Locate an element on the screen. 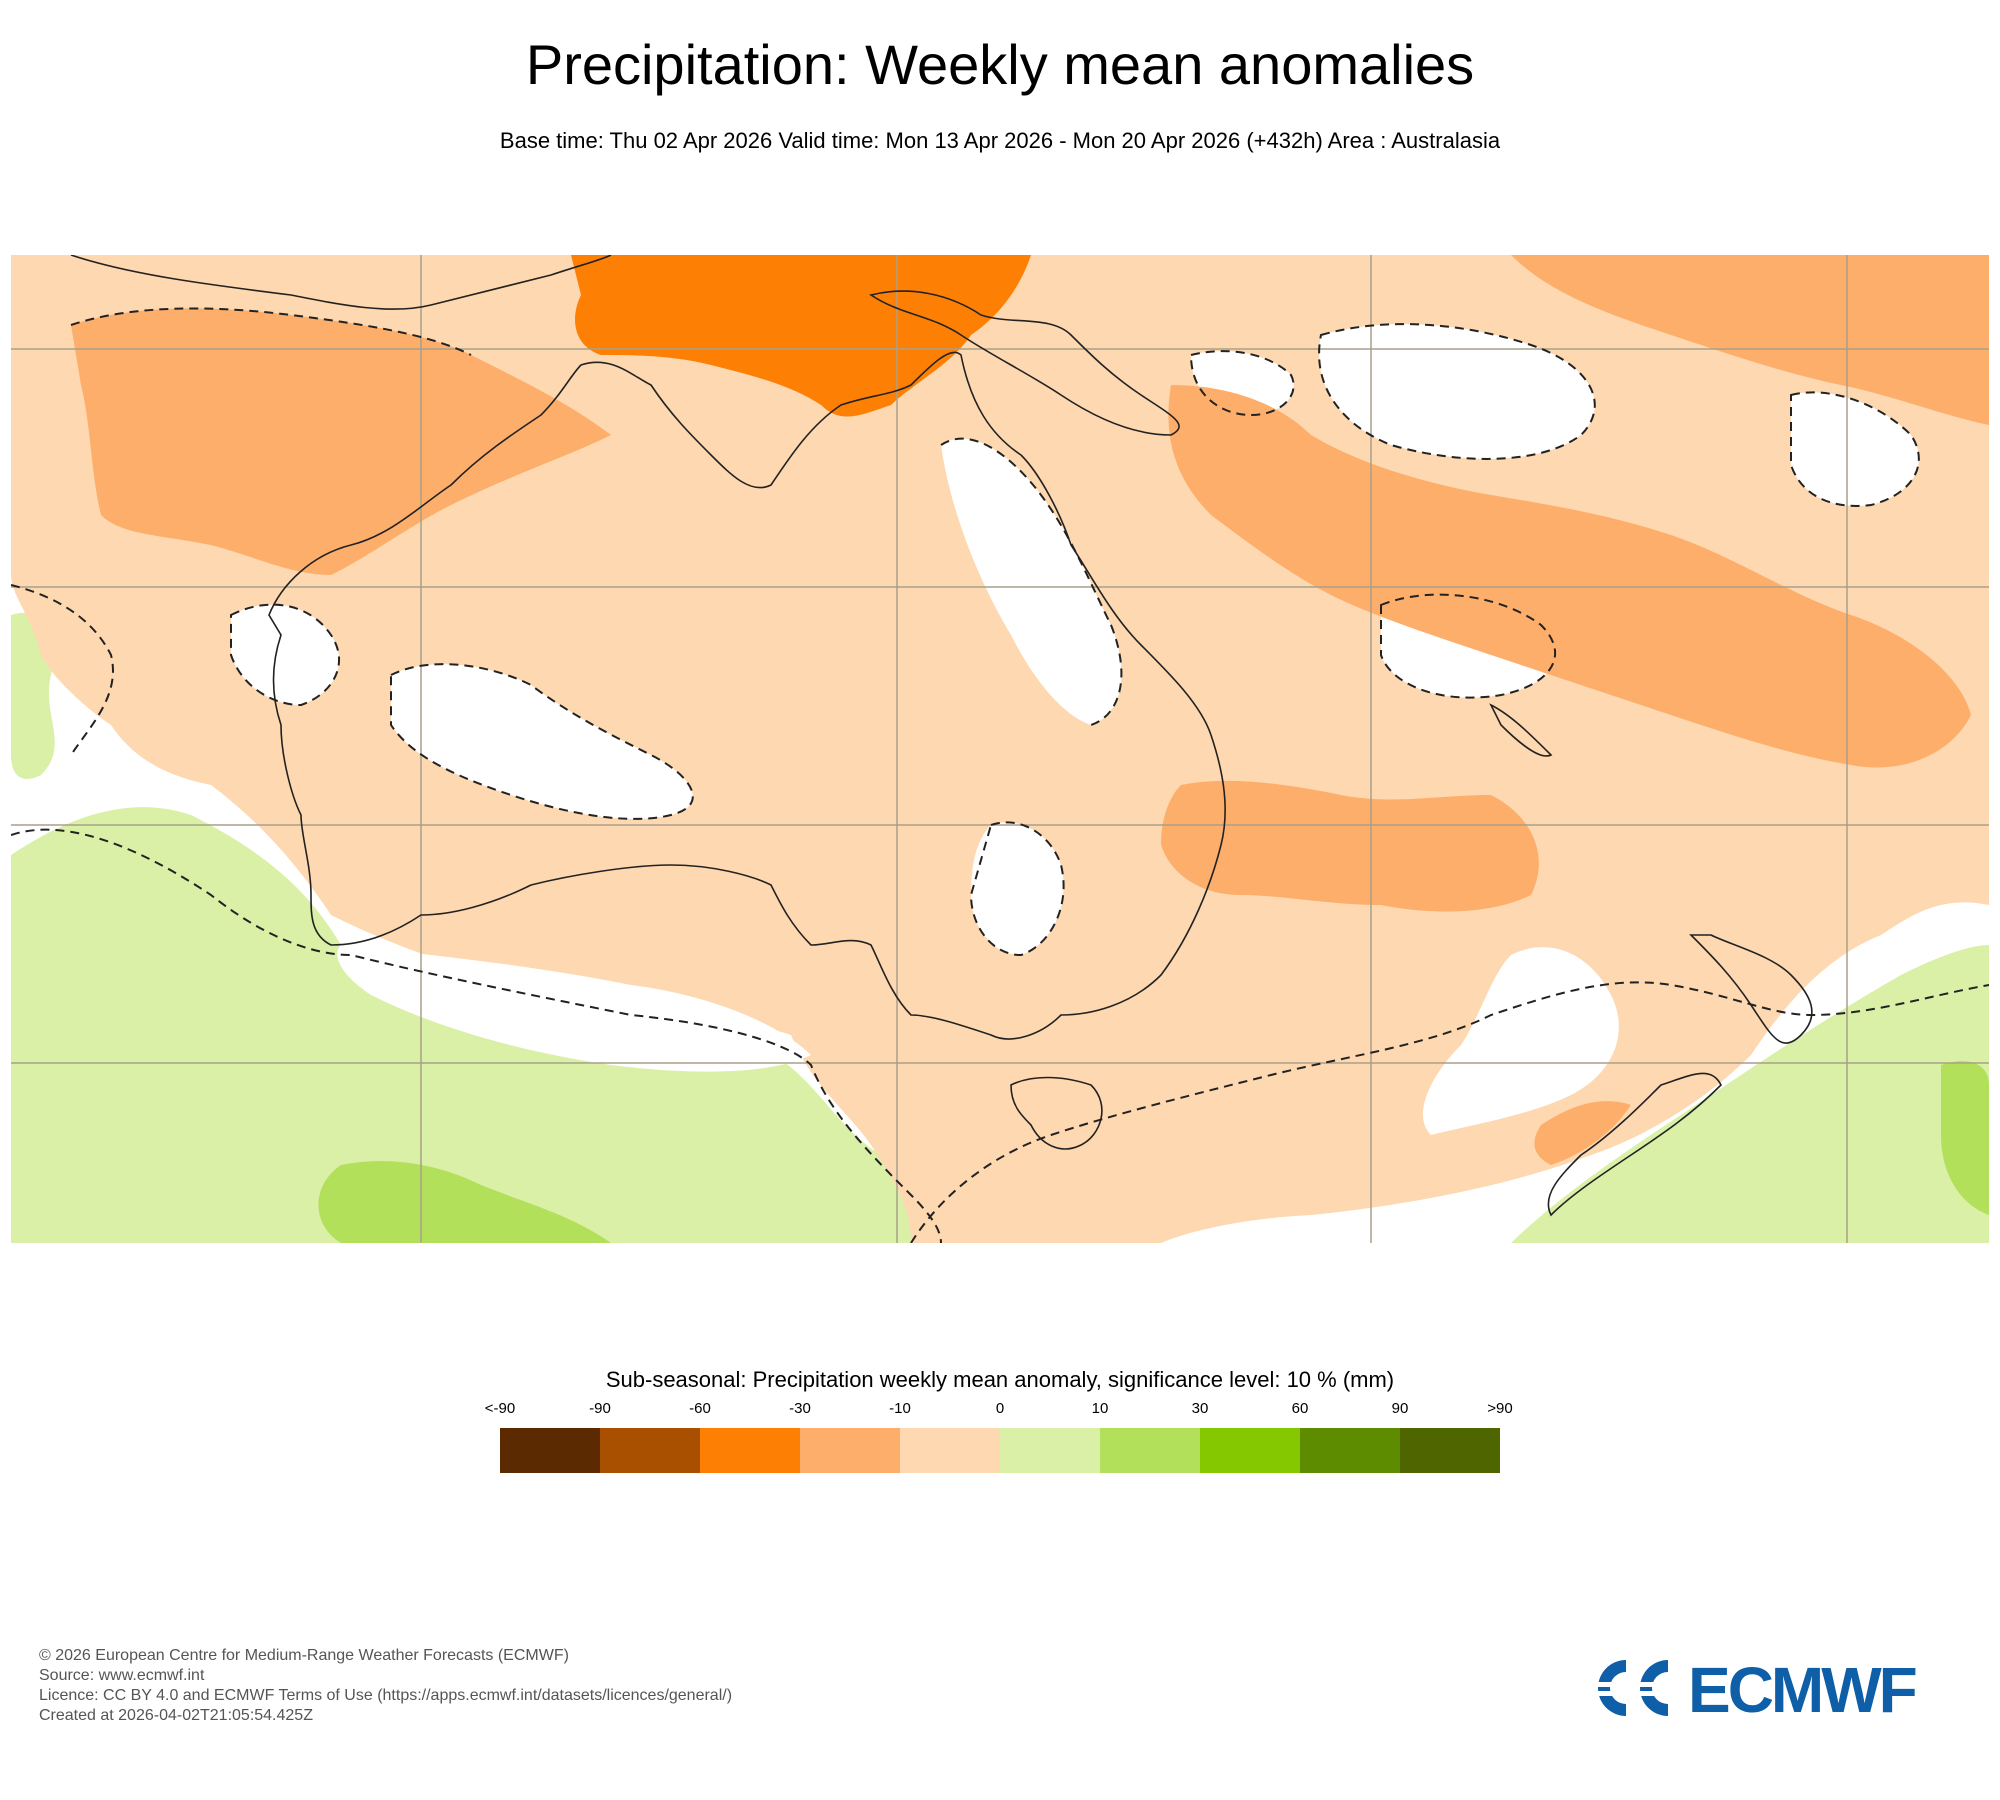 This screenshot has width=2000, height=1800. neutral-zone-north-queensland is located at coordinates (1031, 581).